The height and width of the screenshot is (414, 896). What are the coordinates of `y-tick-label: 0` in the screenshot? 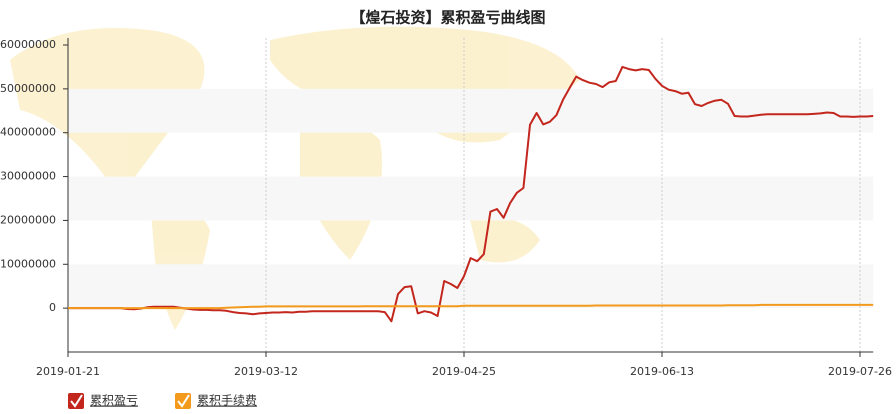 It's located at (52, 307).